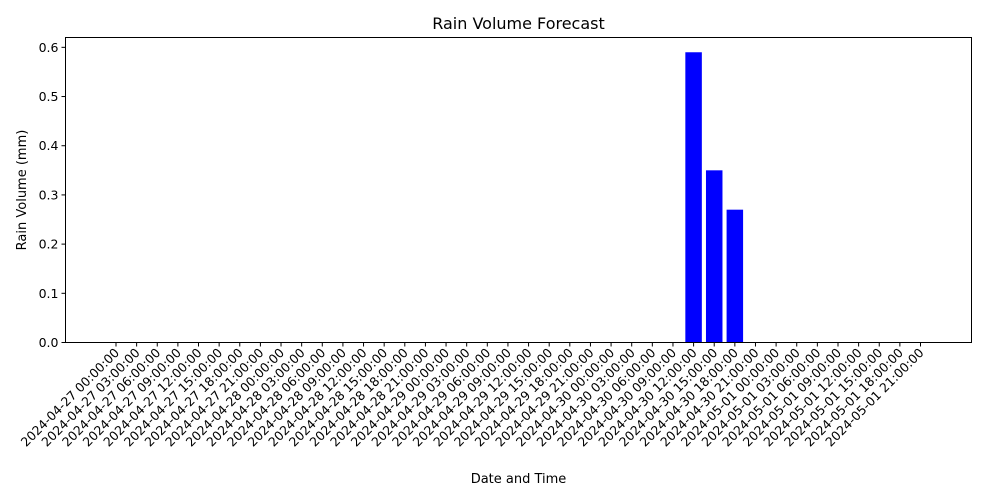  I want to click on y-tick-label: 0.4, so click(49, 145).